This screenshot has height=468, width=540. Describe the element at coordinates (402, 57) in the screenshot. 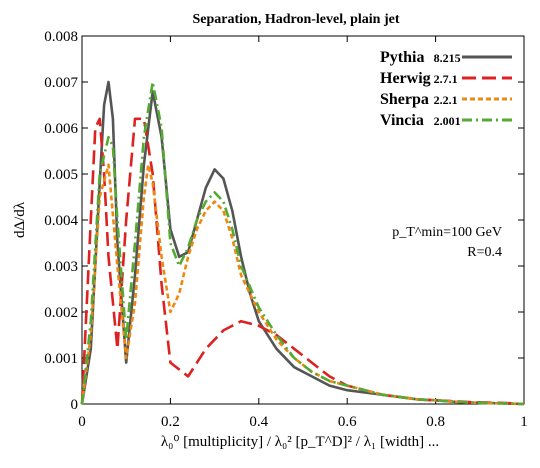

I see `legend-label-pythia: Pythia` at that location.